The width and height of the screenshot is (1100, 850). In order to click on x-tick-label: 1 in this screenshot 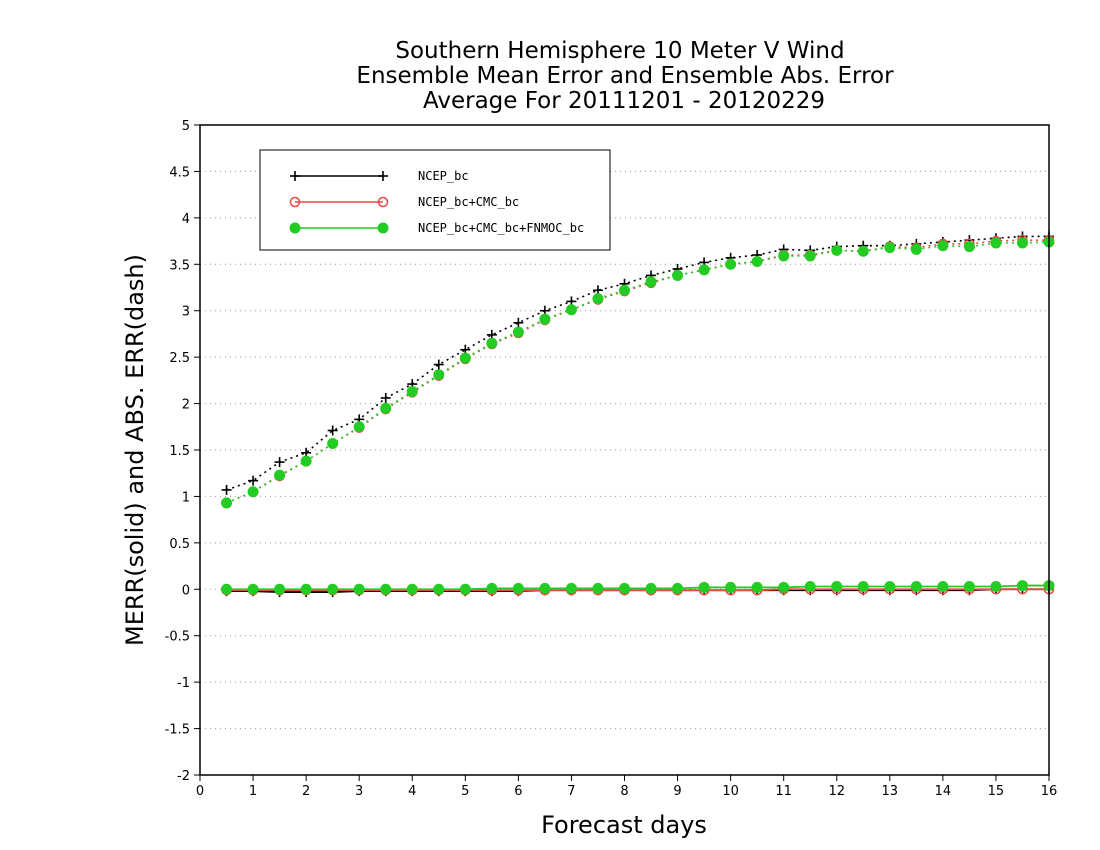, I will do `click(253, 791)`.